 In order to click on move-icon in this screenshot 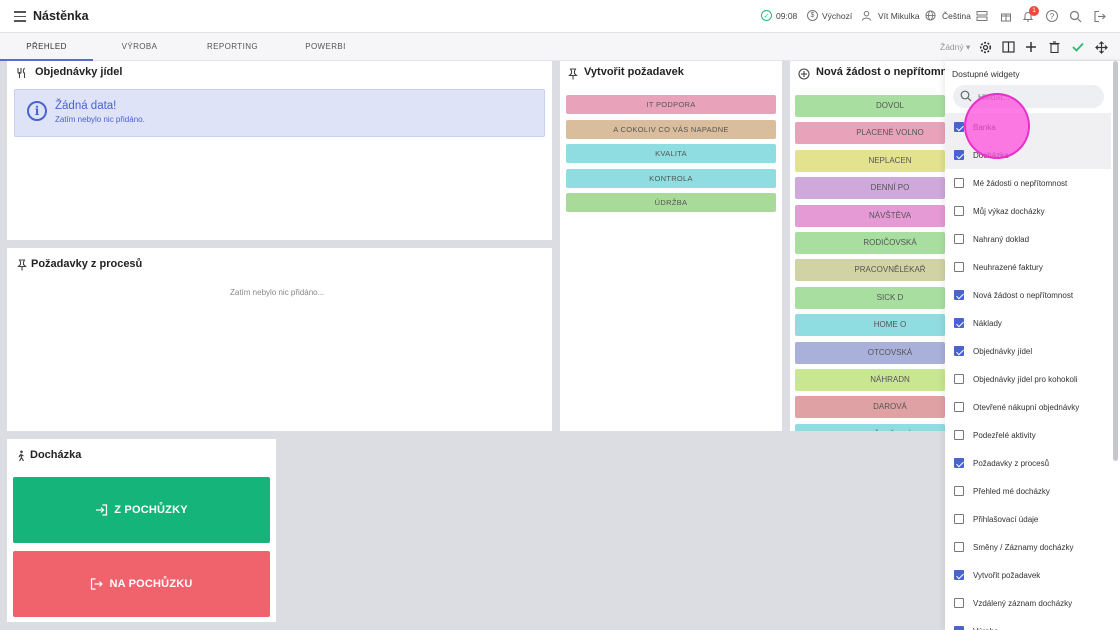, I will do `click(1101, 47)`.